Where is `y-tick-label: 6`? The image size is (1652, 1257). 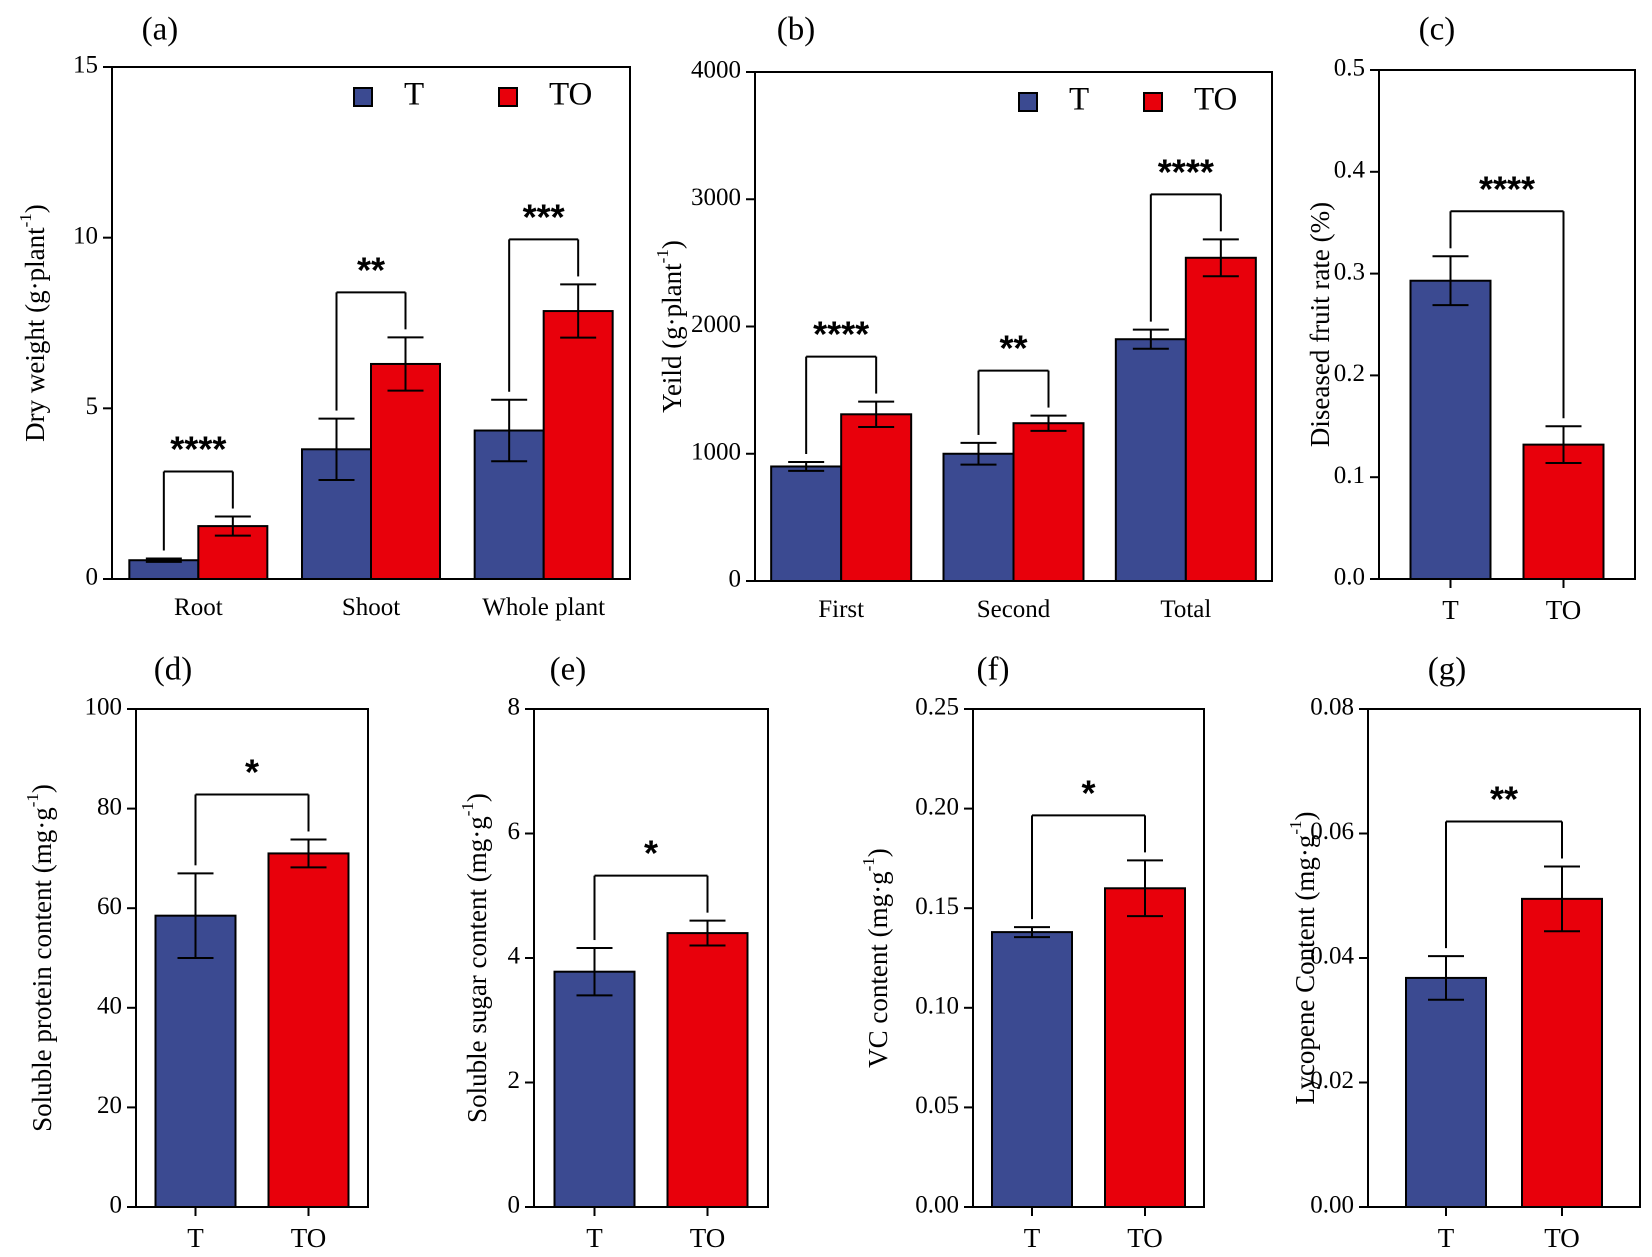 y-tick-label: 6 is located at coordinates (514, 831).